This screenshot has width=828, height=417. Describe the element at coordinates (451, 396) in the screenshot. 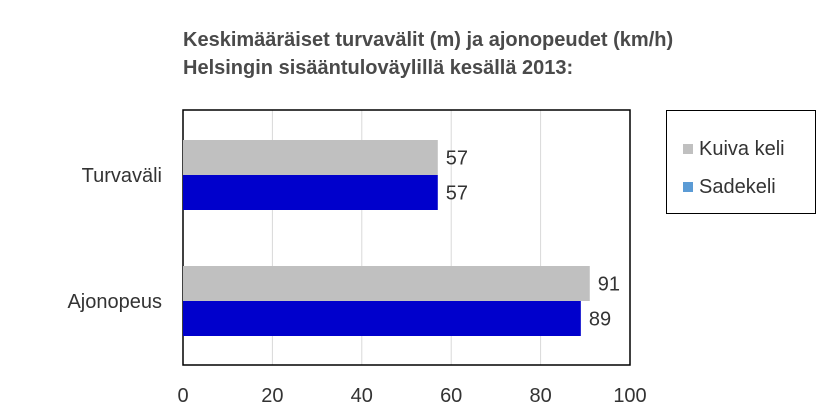

I see `x-tick-label-60: 60` at that location.